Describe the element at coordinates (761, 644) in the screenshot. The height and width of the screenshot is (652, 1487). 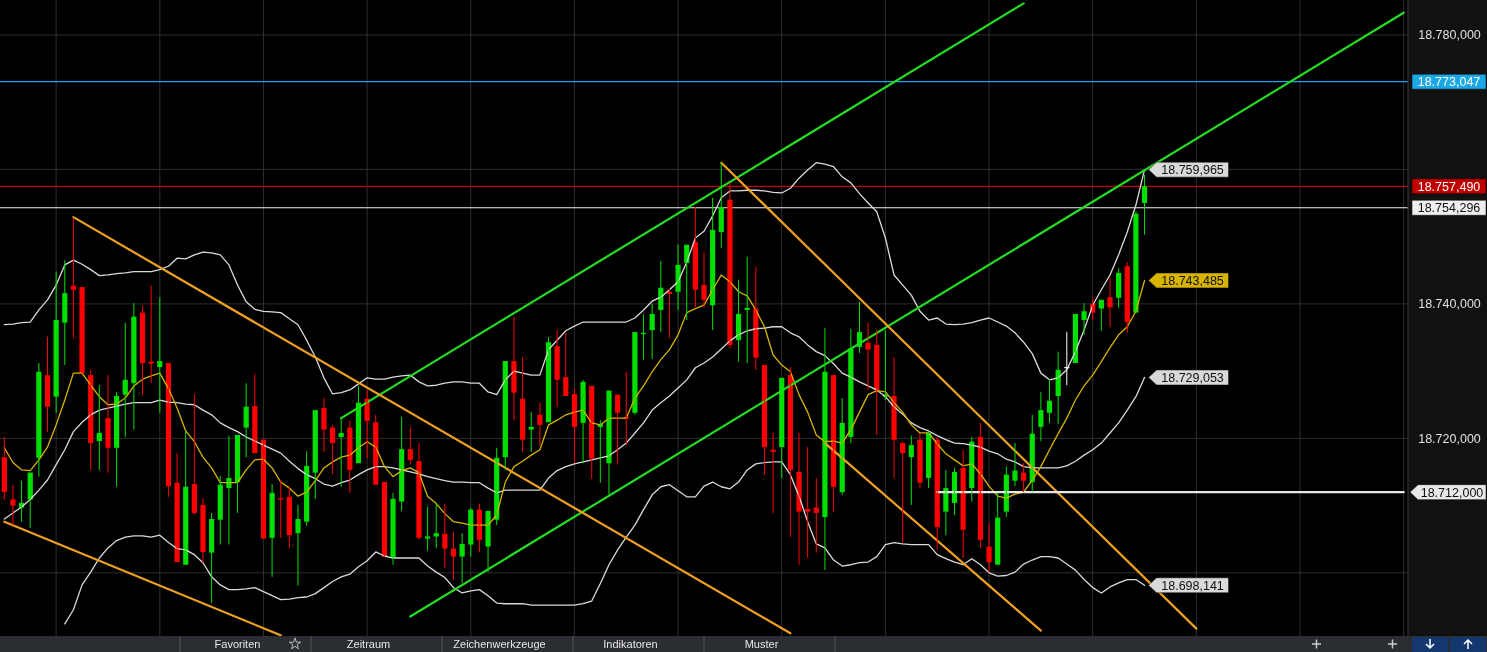
I see `text: Muster` at that location.